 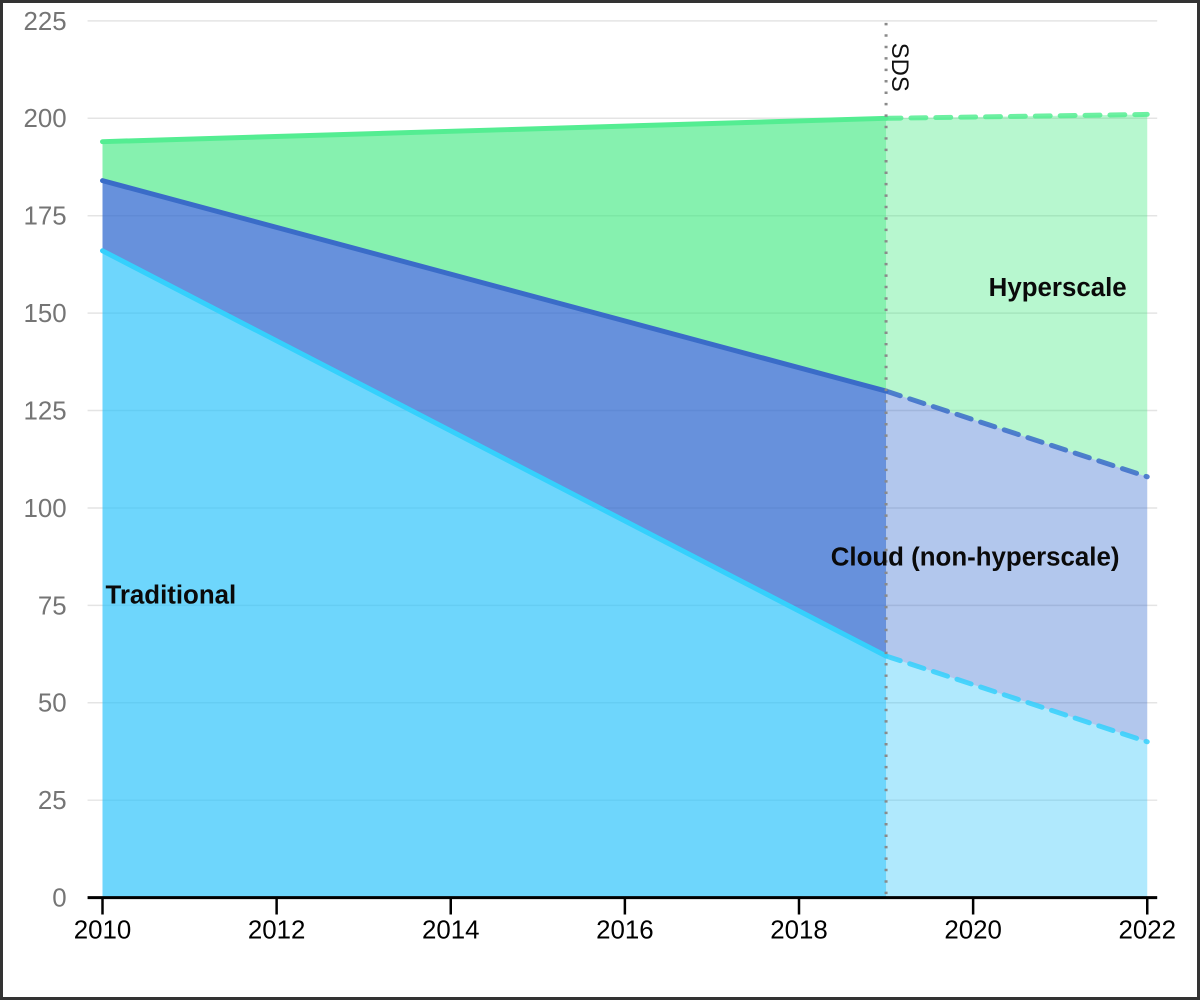 What do you see at coordinates (45, 217) in the screenshot?
I see `y-tick-label: 175` at bounding box center [45, 217].